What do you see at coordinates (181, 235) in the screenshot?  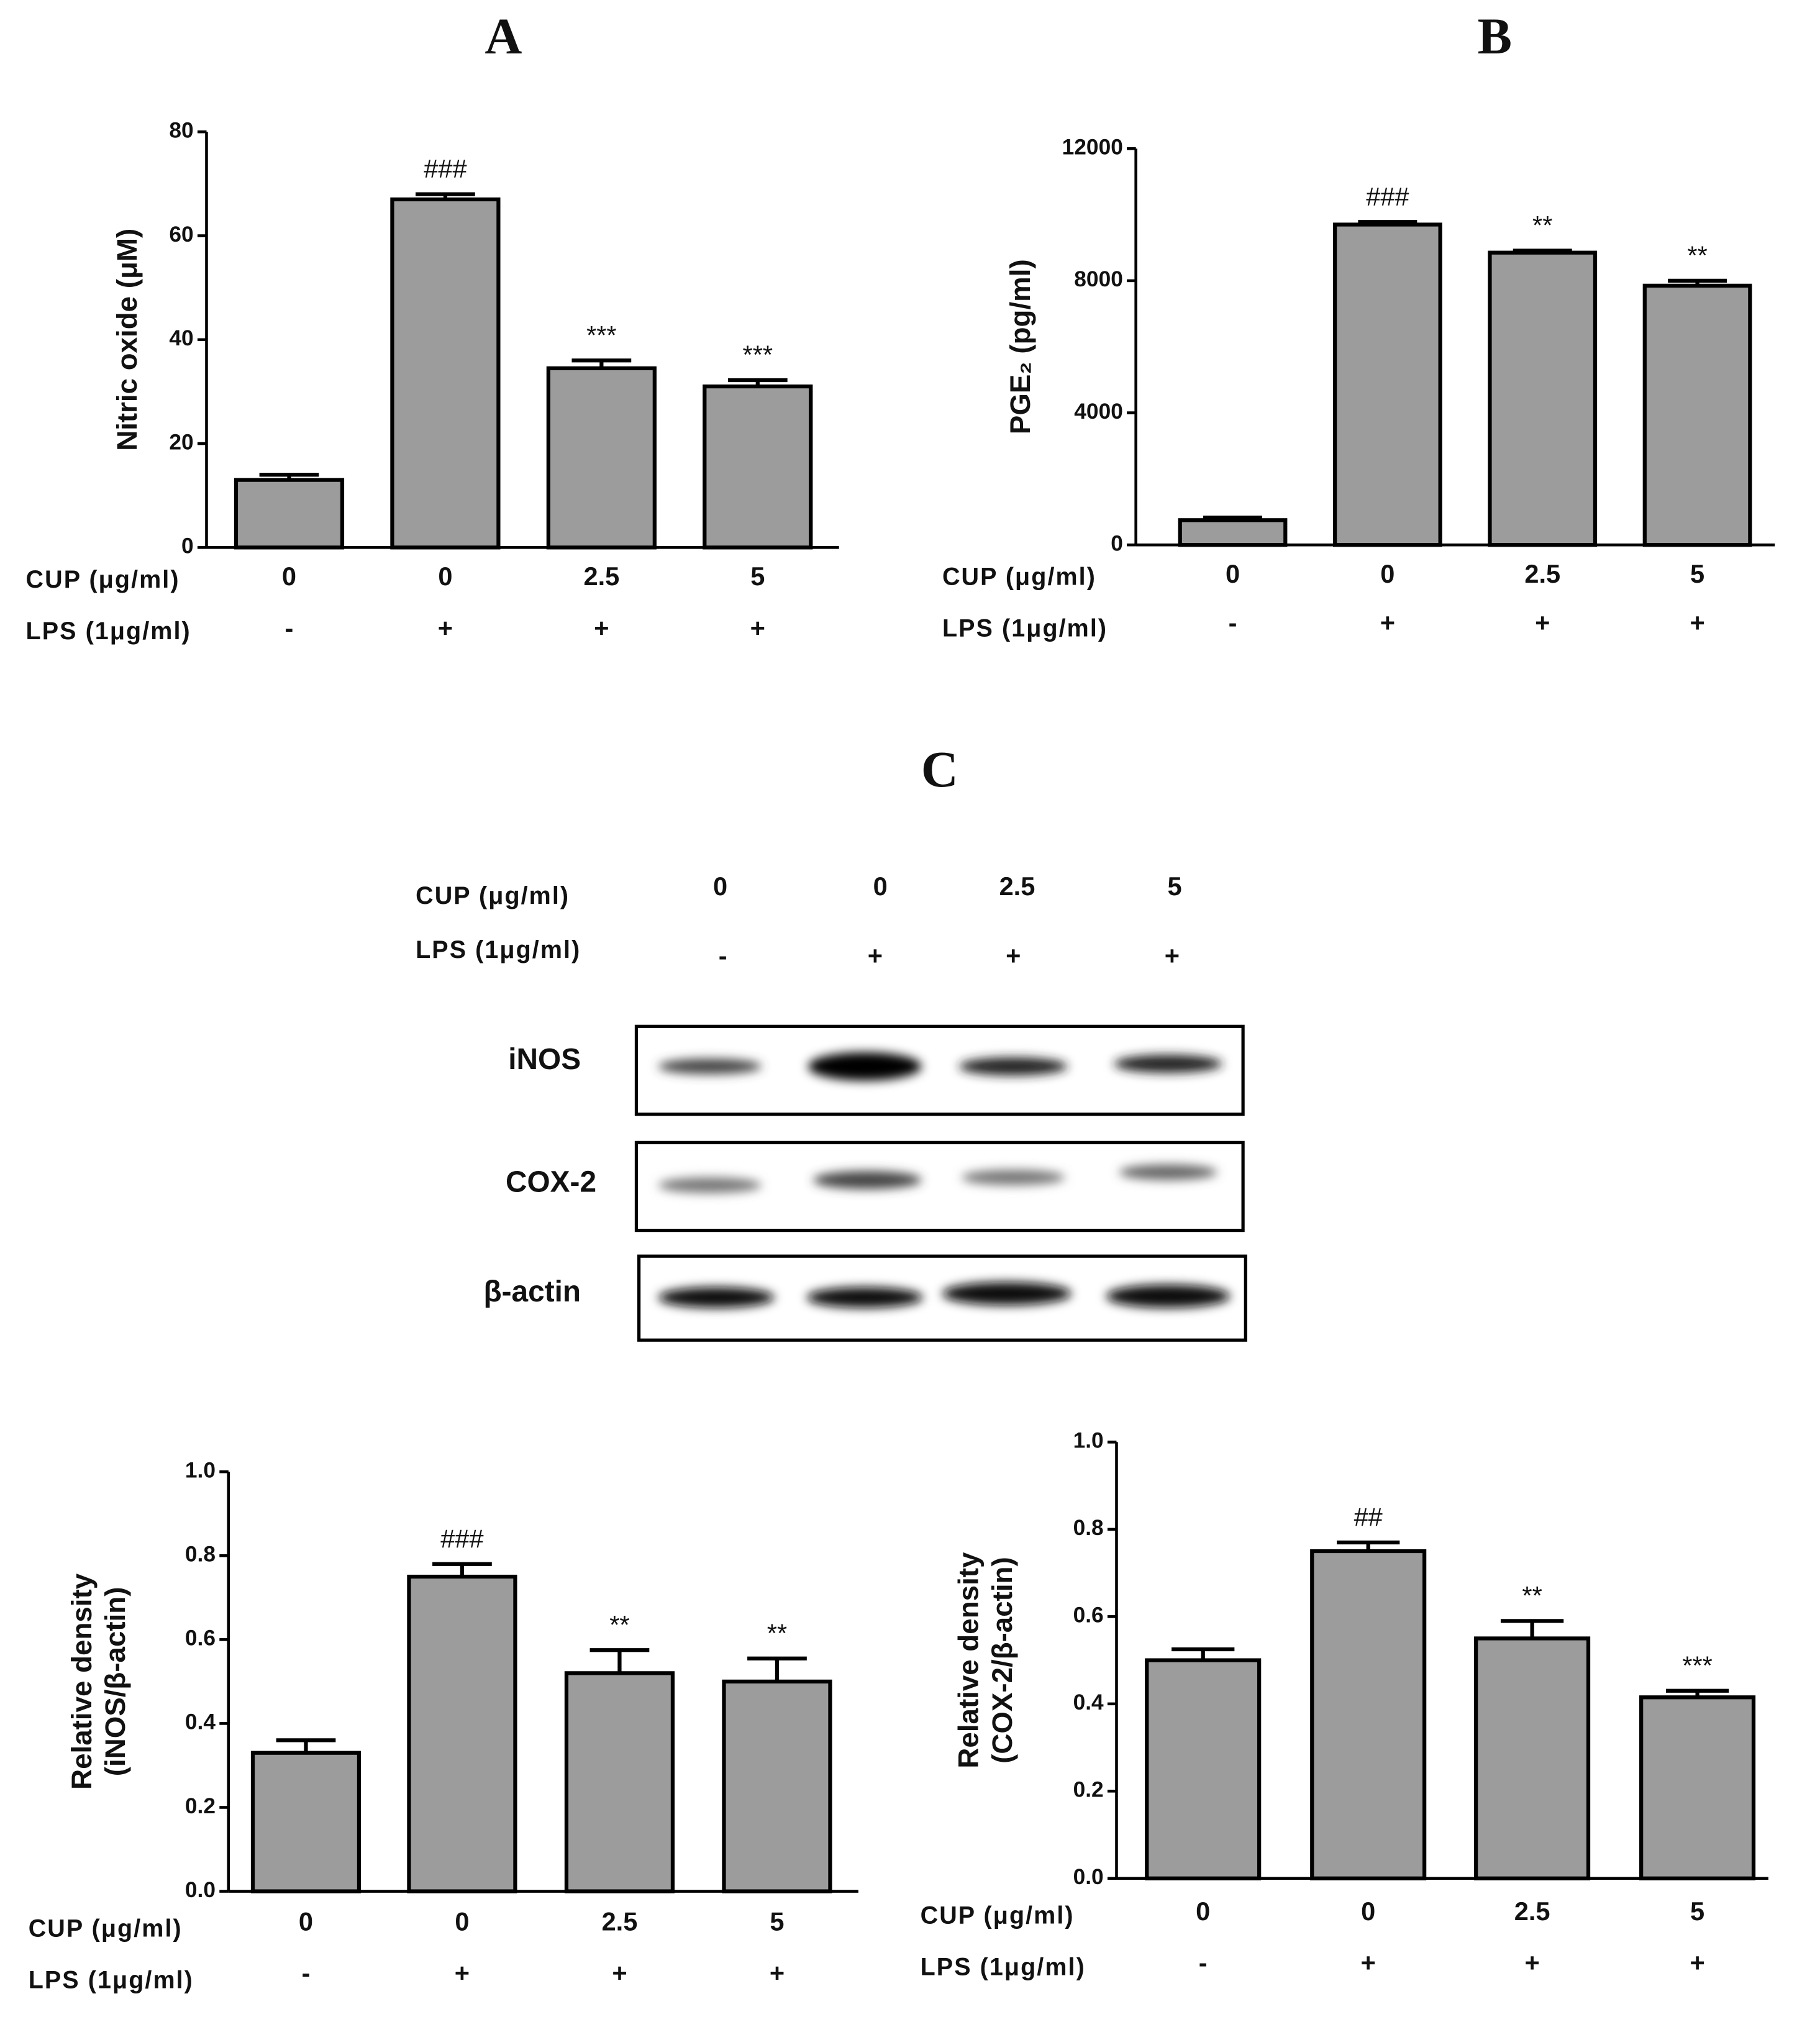 I see `y-tick-label: 60` at bounding box center [181, 235].